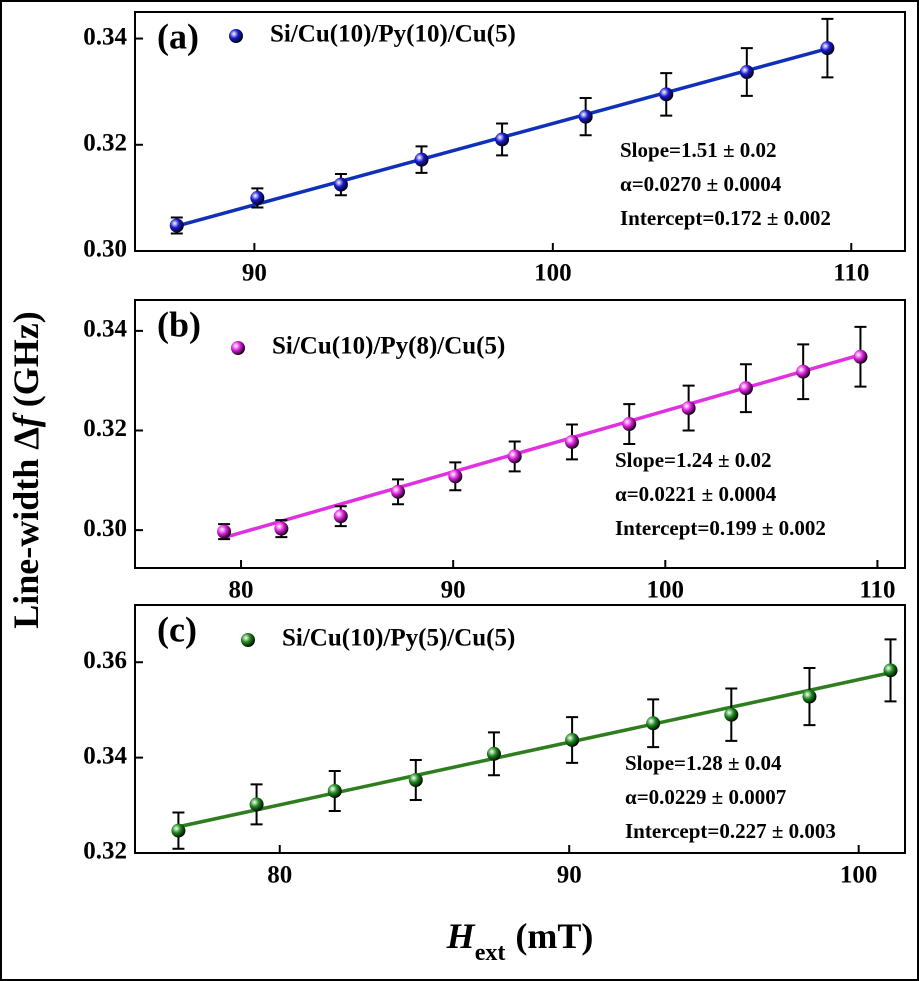 This screenshot has height=981, width=919. What do you see at coordinates (398, 638) in the screenshot?
I see `legend-label: Si/Cu(10)/Py(5)/Cu(5)` at bounding box center [398, 638].